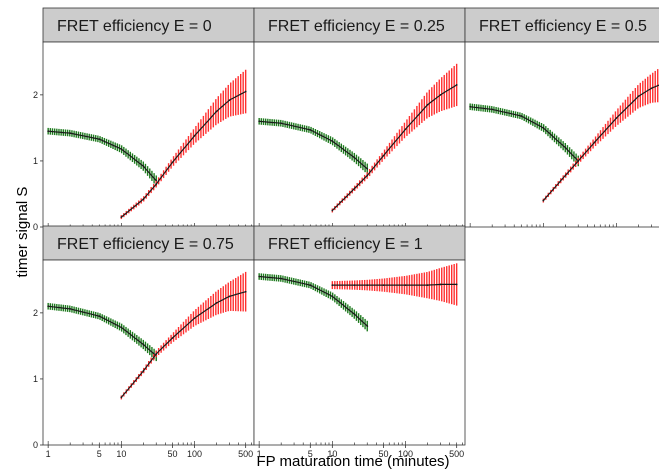 The height and width of the screenshot is (472, 659). I want to click on y-tick-label: 0, so click(35, 445).